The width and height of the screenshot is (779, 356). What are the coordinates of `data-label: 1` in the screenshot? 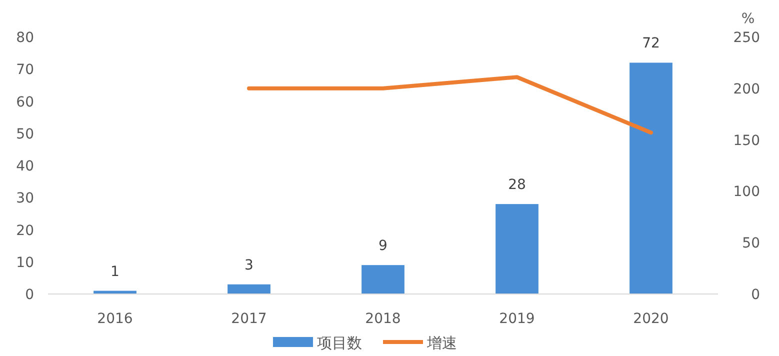 It's located at (115, 272).